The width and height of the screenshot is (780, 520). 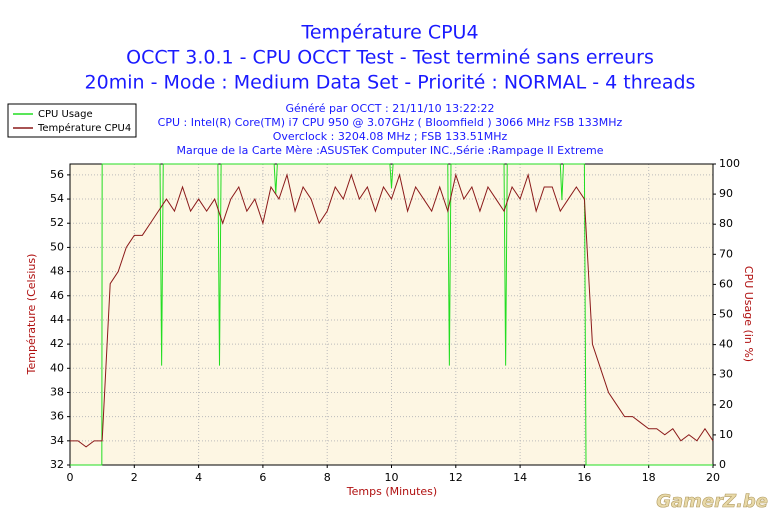 What do you see at coordinates (520, 477) in the screenshot?
I see `x-tick-label: 14` at bounding box center [520, 477].